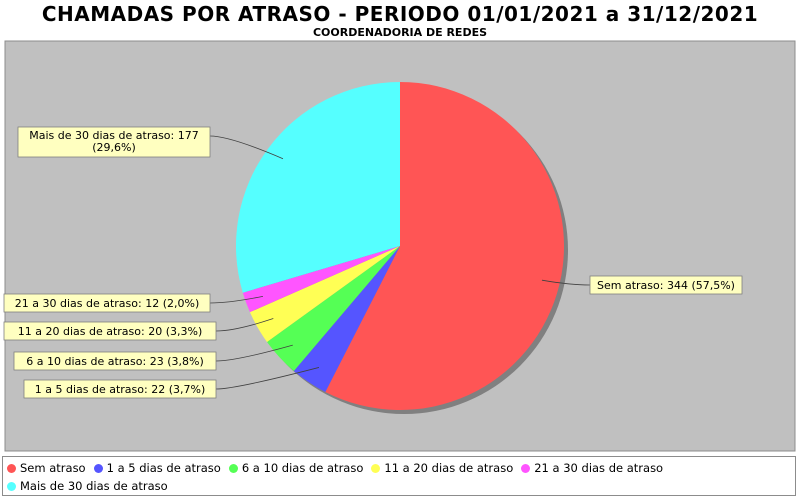 This screenshot has height=500, width=800. What do you see at coordinates (400, 32) in the screenshot?
I see `chart-subtitle: COORDENADORIA DE REDES` at bounding box center [400, 32].